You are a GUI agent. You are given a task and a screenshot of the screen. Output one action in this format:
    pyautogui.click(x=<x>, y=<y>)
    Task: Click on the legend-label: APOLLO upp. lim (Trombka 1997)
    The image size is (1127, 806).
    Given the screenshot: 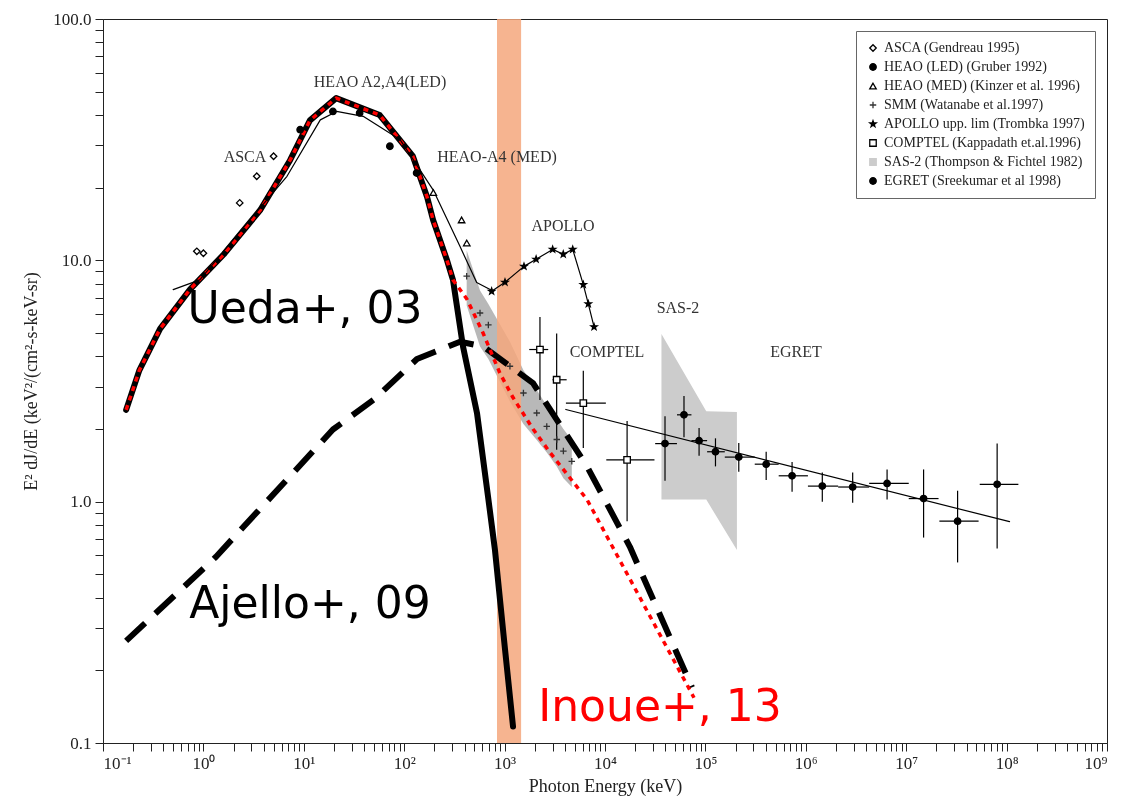 What is the action you would take?
    pyautogui.click(x=984, y=124)
    